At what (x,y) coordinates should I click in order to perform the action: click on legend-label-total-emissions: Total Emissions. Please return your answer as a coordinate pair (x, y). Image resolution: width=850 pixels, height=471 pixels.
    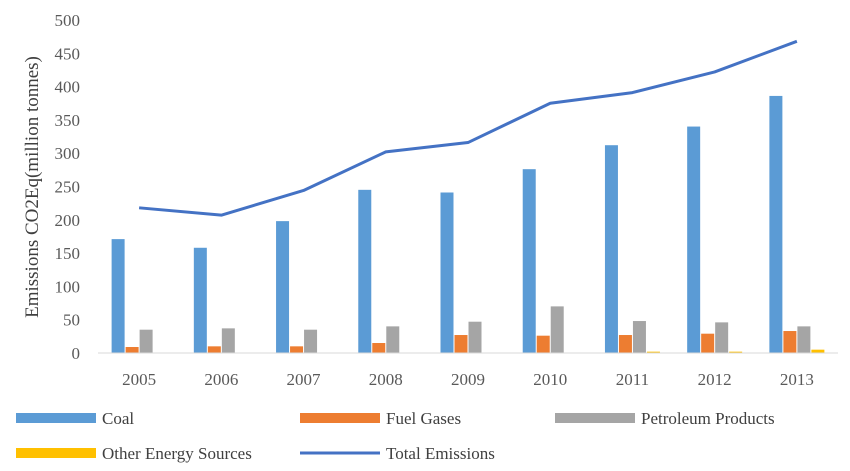
    Looking at the image, I should click on (440, 453).